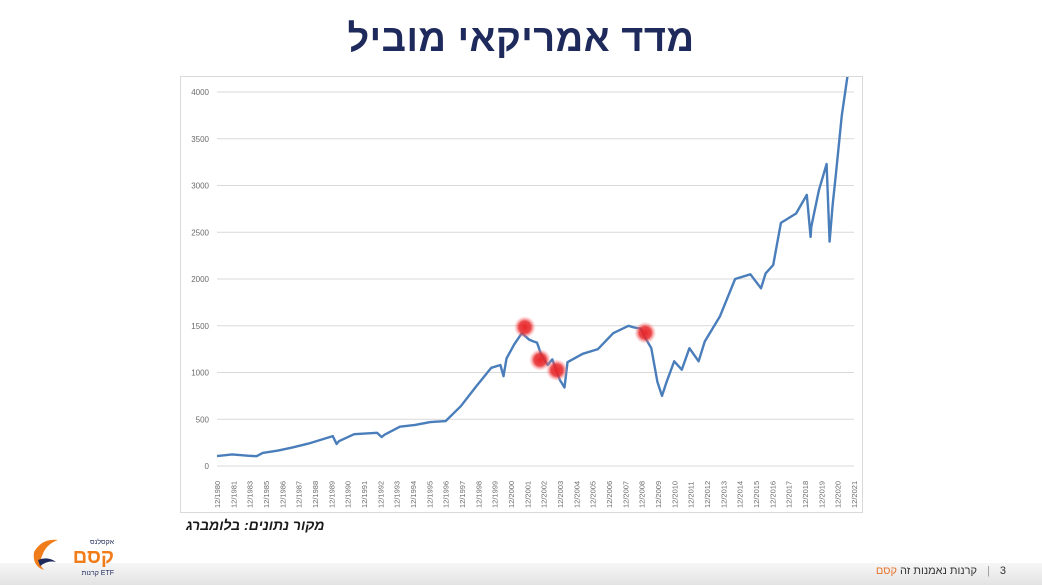 The width and height of the screenshot is (1042, 585). Describe the element at coordinates (93, 557) in the screenshot. I see `logo-main-text: קסם` at that location.